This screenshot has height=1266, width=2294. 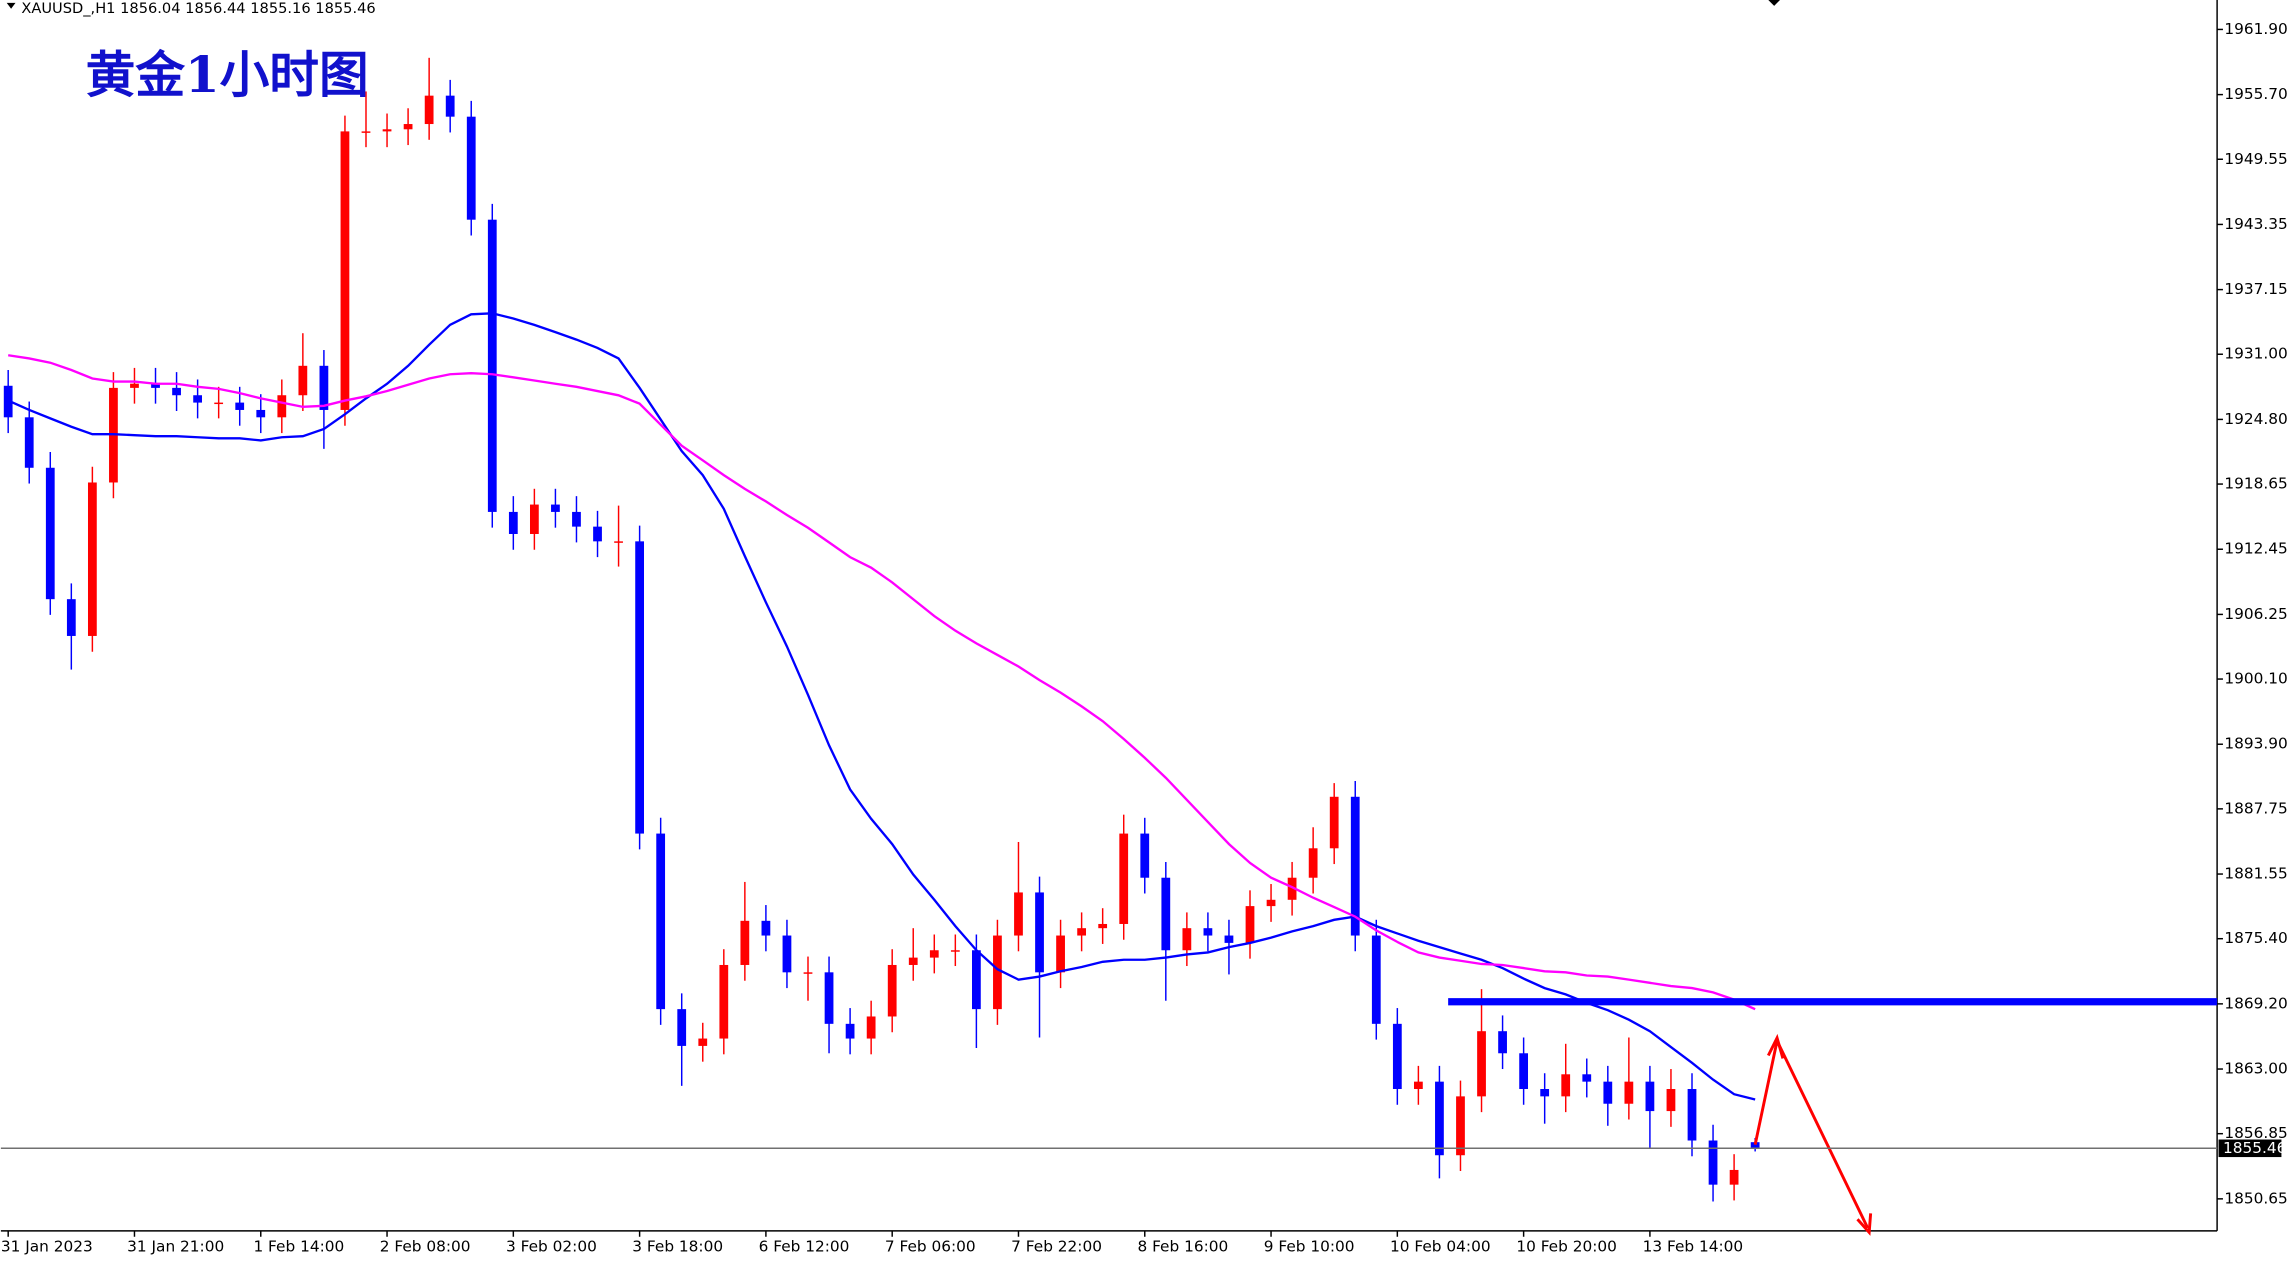 I want to click on y-tick-label: 1875.40, so click(x=2255, y=938).